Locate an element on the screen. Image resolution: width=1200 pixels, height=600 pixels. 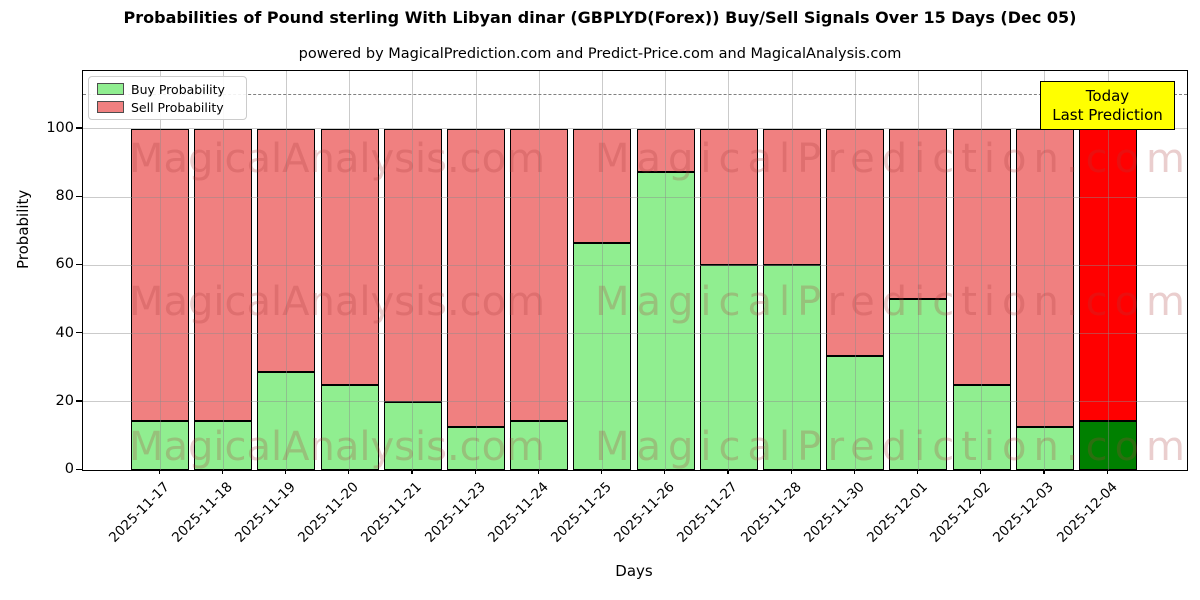
x-tick-label: 2025-12-01 is located at coordinates (897, 512).